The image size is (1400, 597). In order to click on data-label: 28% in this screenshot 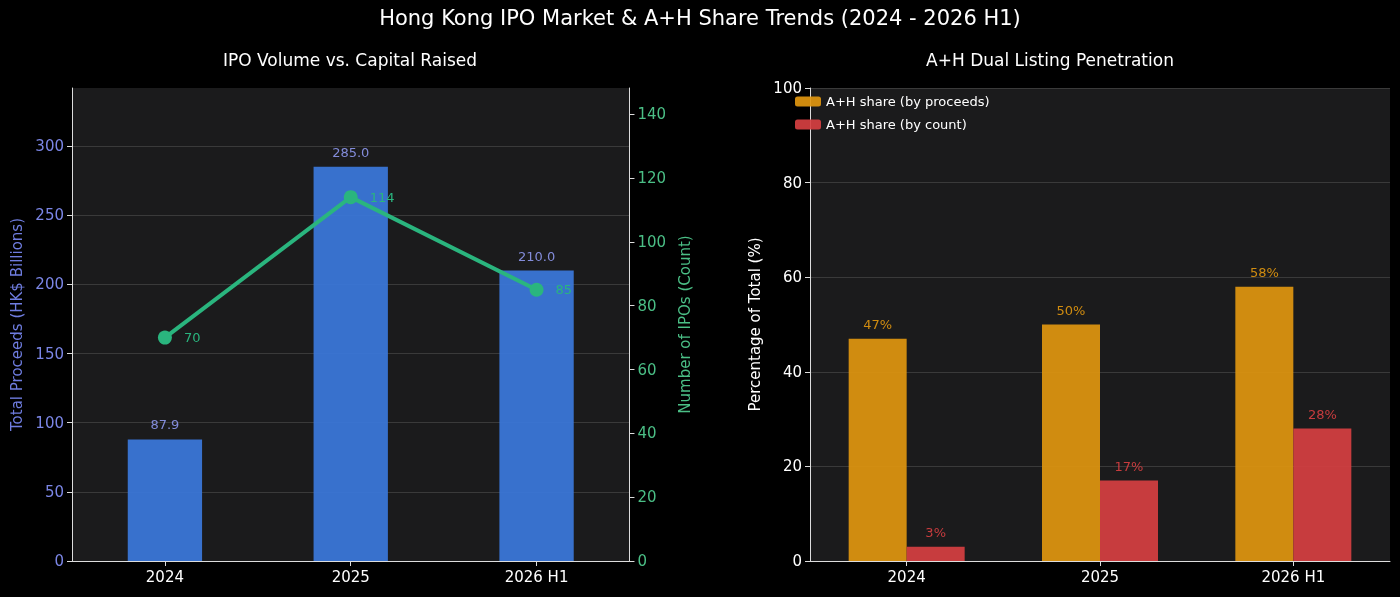, I will do `click(1322, 414)`.